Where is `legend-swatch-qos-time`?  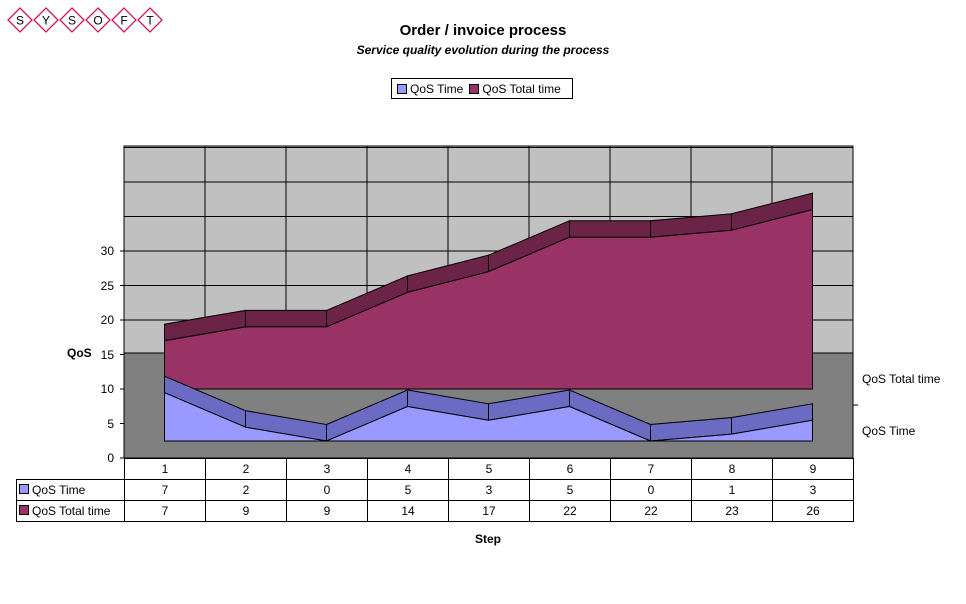 legend-swatch-qos-time is located at coordinates (402, 88).